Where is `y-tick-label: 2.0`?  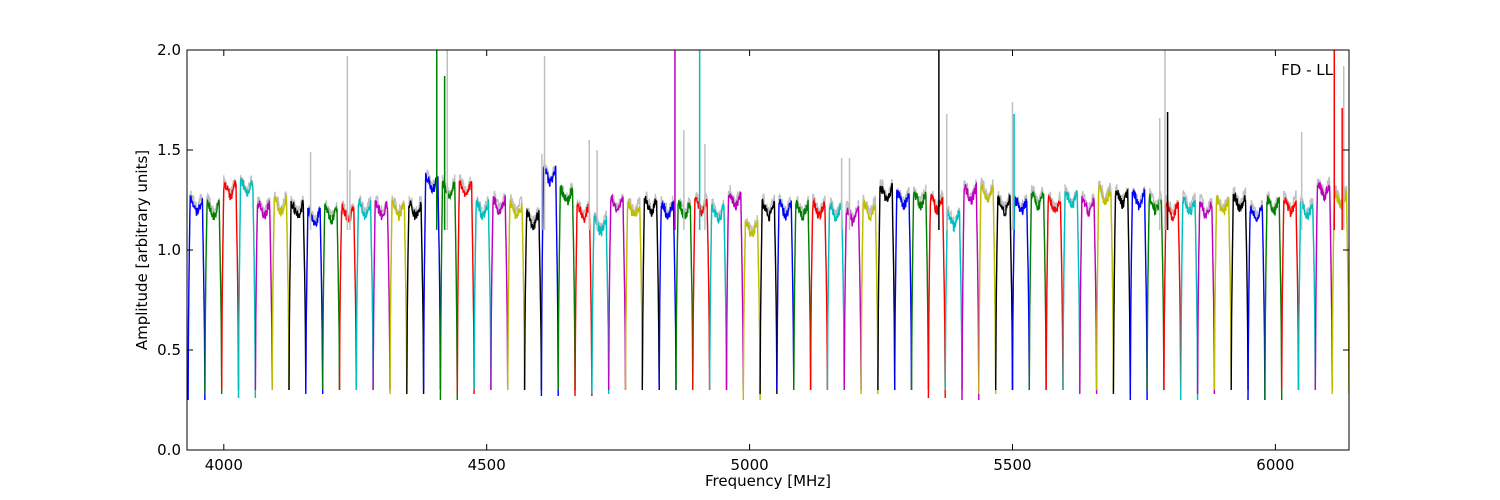
y-tick-label: 2.0 is located at coordinates (169, 50).